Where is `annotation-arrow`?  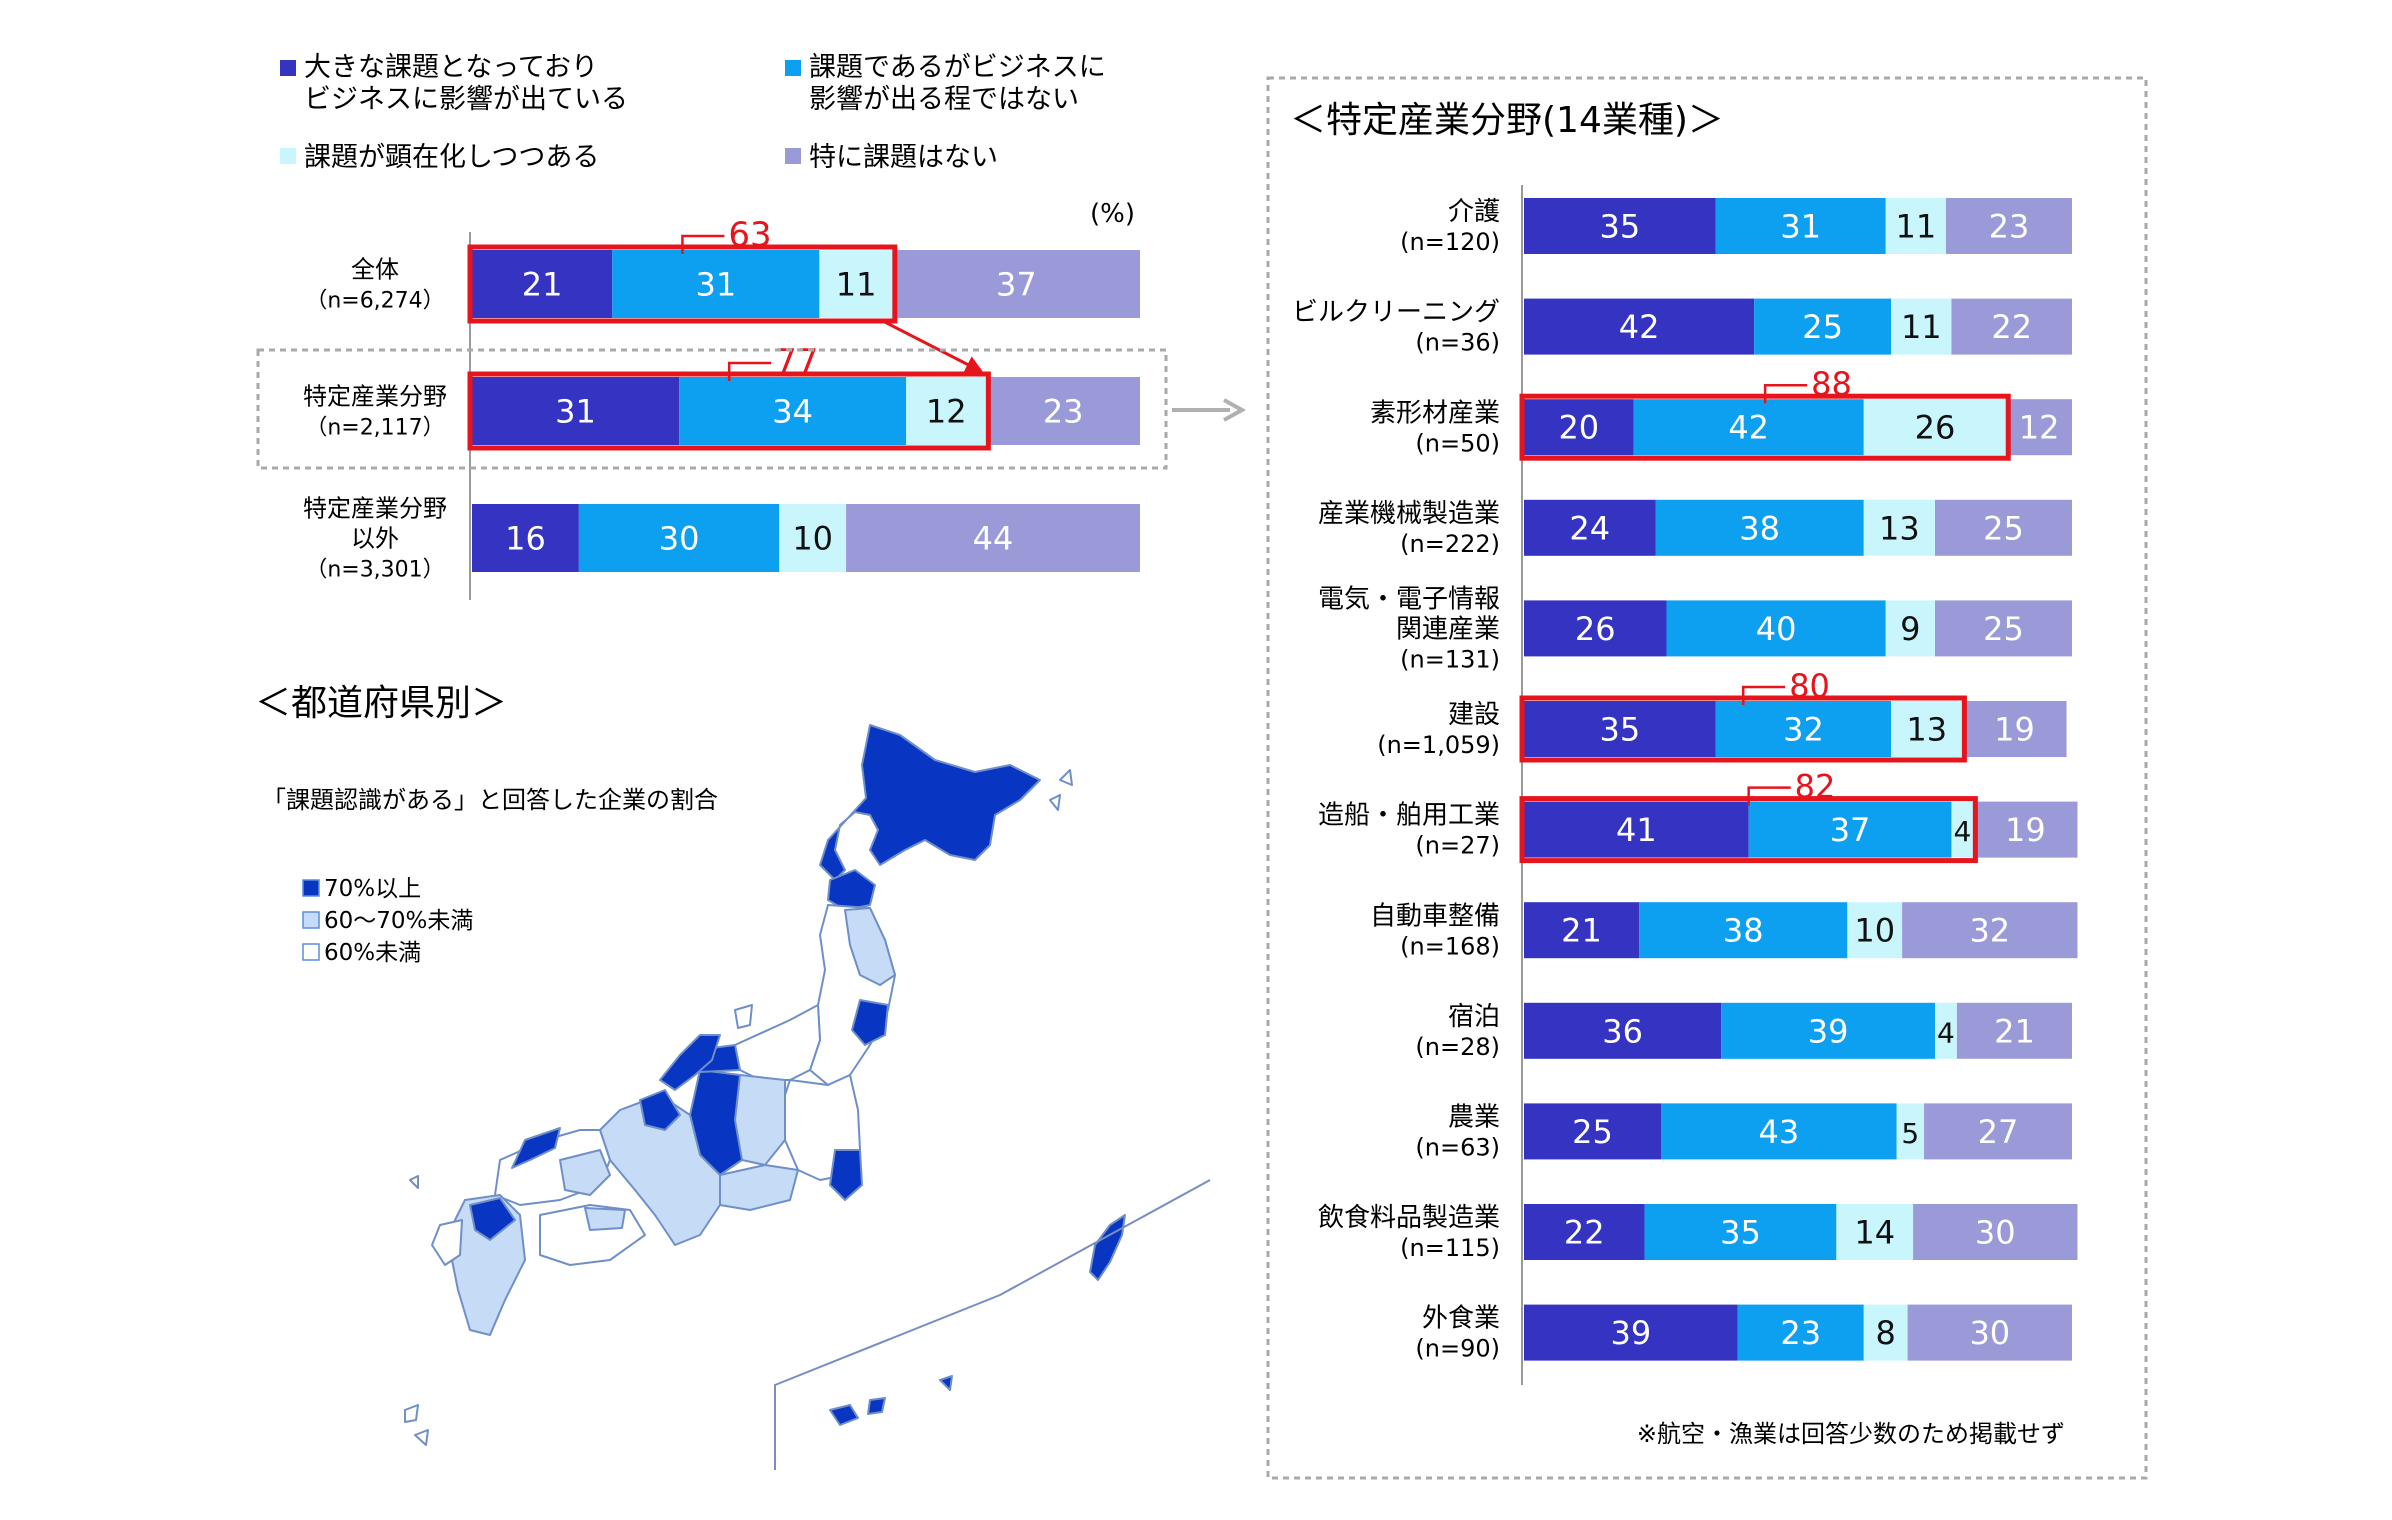 annotation-arrow is located at coordinates (934, 346).